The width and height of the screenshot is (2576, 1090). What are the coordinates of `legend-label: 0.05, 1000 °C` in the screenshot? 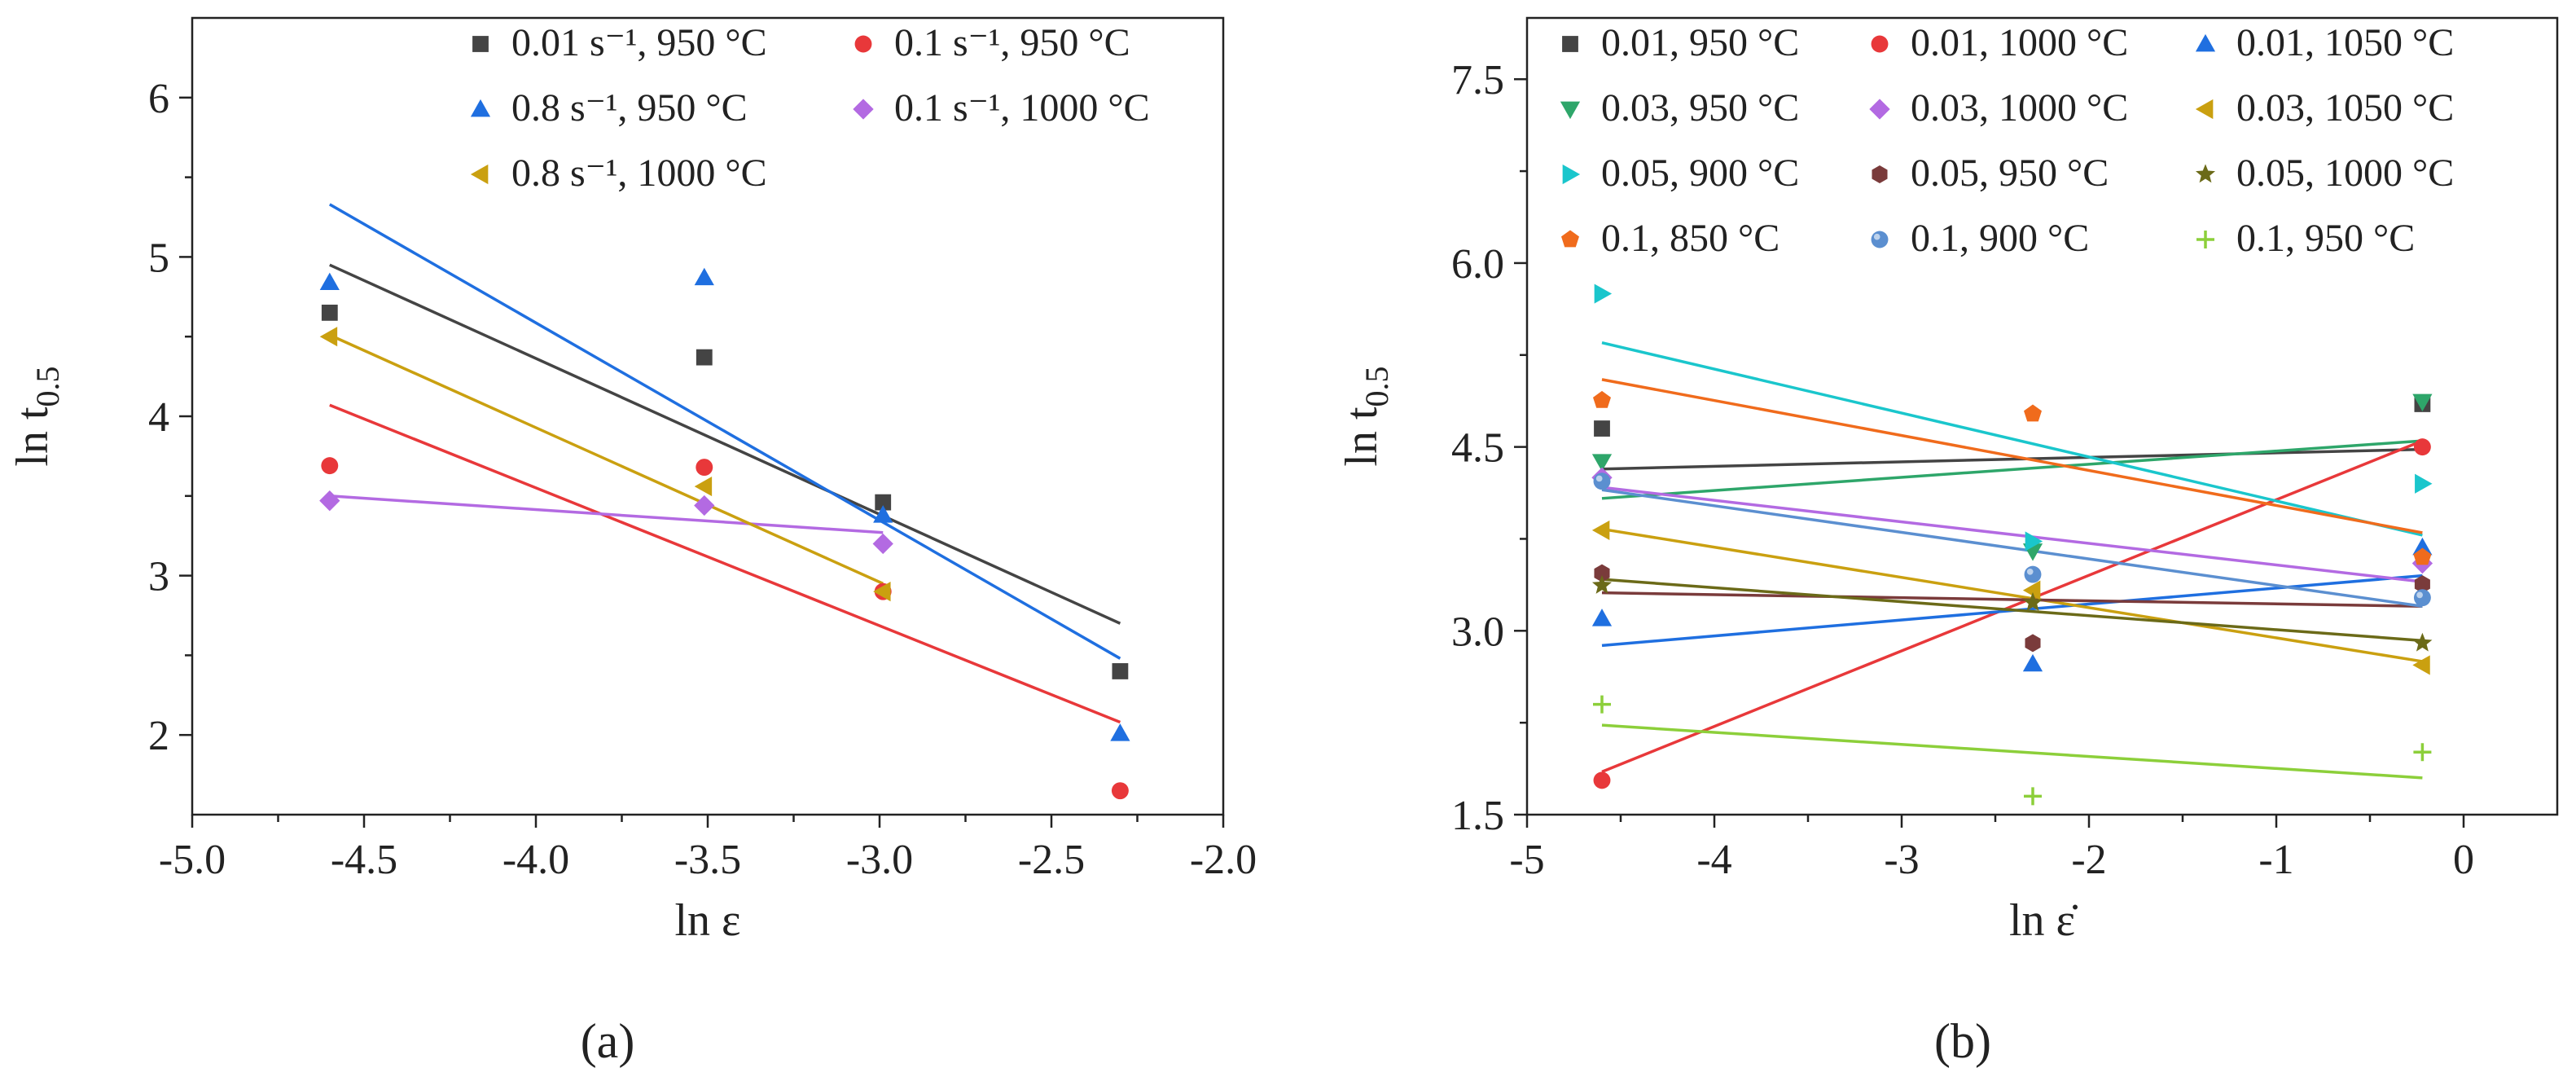 It's located at (2345, 173).